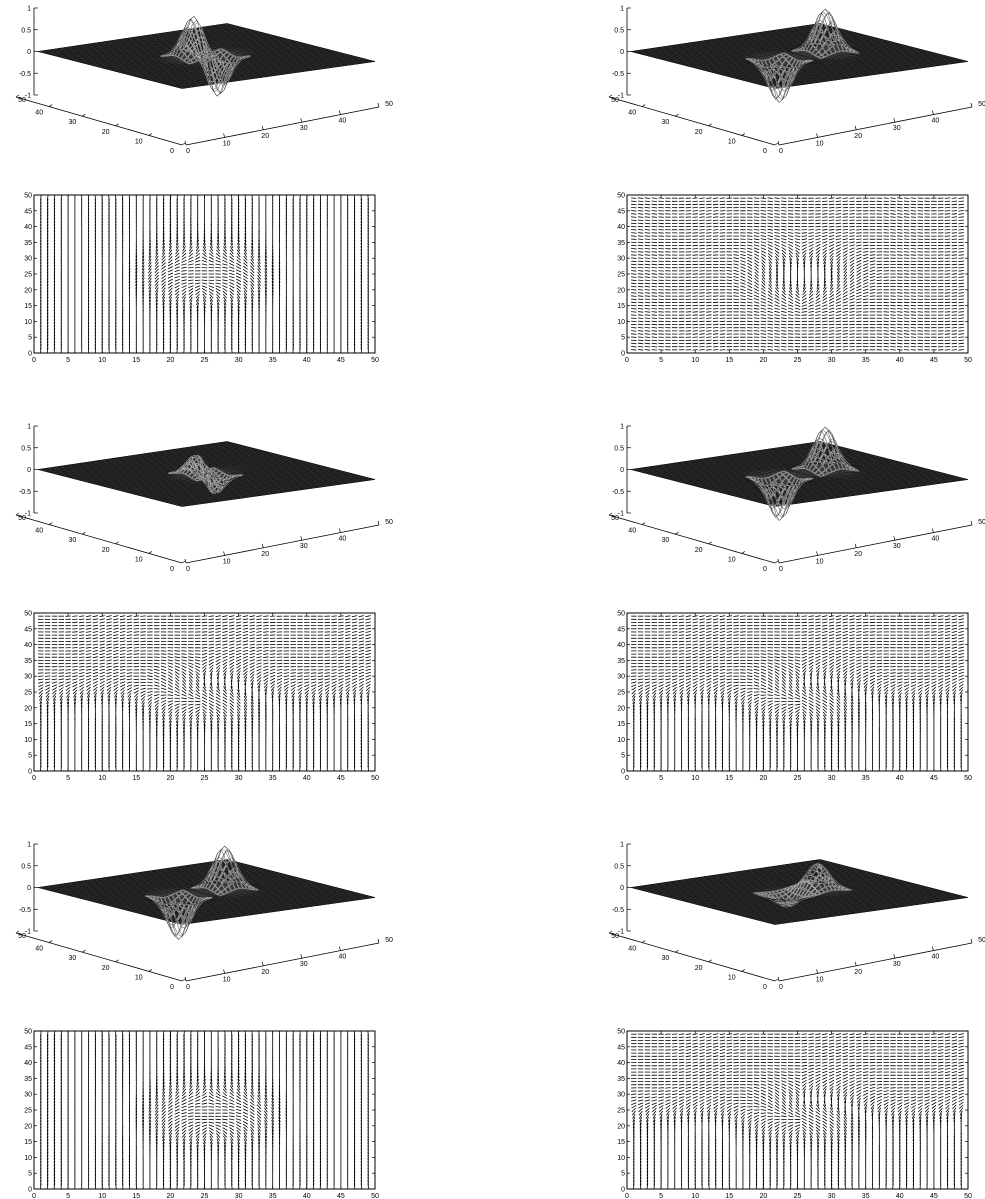 This screenshot has width=985, height=1199. I want to click on x-tick-label: 5, so click(68, 360).